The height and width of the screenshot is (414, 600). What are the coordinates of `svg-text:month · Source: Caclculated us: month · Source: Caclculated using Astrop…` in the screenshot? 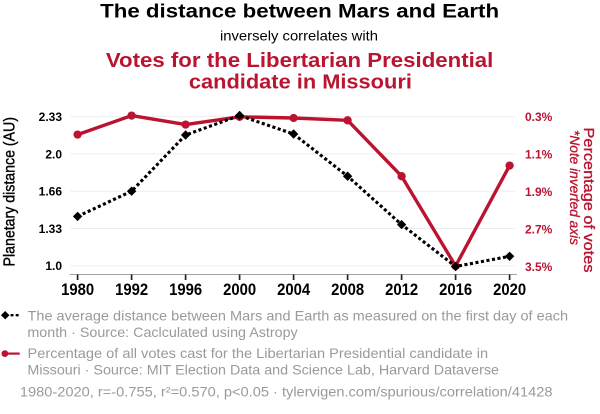 It's located at (162, 332).